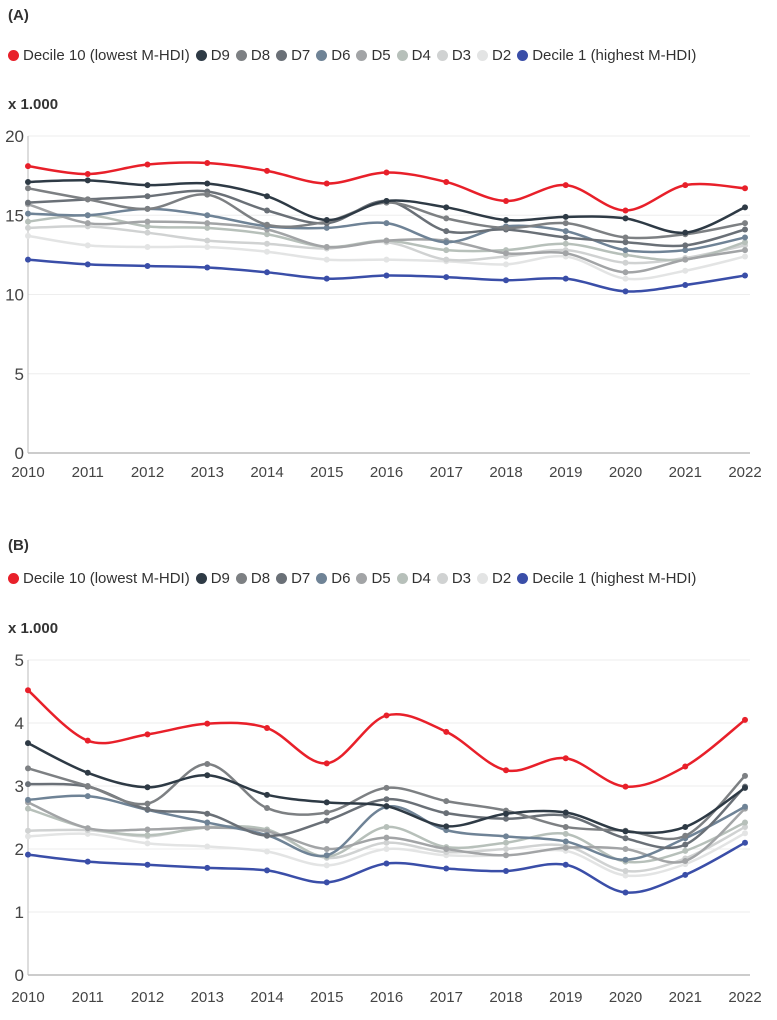 Image resolution: width=777 pixels, height=1020 pixels. What do you see at coordinates (99, 578) in the screenshot?
I see `legend-item: Decile 10 (lowest M-HDI)` at bounding box center [99, 578].